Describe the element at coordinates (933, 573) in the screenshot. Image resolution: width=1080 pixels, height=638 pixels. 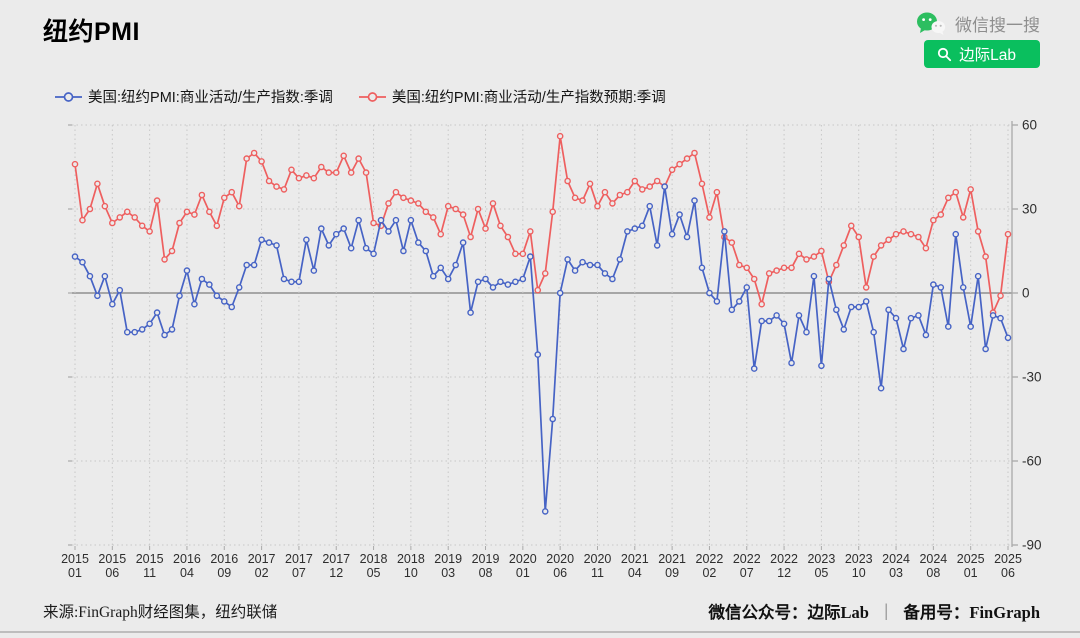
I see `x-tick-month: 08` at that location.